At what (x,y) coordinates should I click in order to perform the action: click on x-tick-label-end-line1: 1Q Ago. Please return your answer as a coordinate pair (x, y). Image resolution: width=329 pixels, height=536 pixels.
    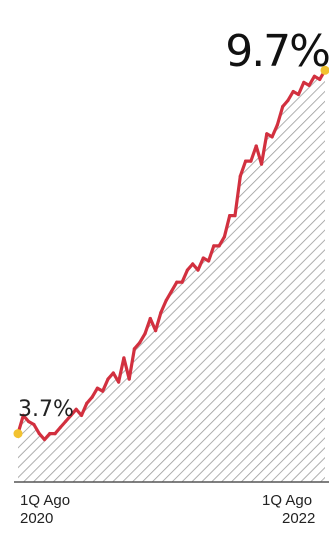
    Looking at the image, I should click on (287, 500).